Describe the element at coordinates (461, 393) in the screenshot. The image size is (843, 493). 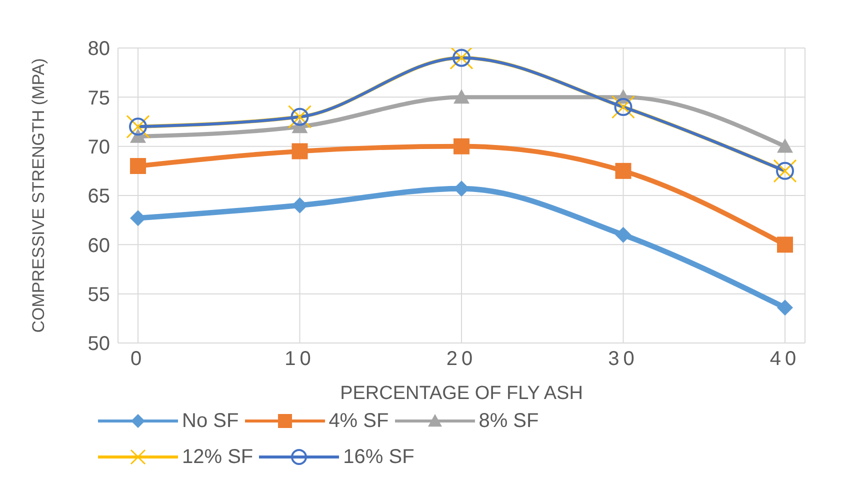
I see `x-axis-title: PERCENTAGE OF FLY ASH` at that location.